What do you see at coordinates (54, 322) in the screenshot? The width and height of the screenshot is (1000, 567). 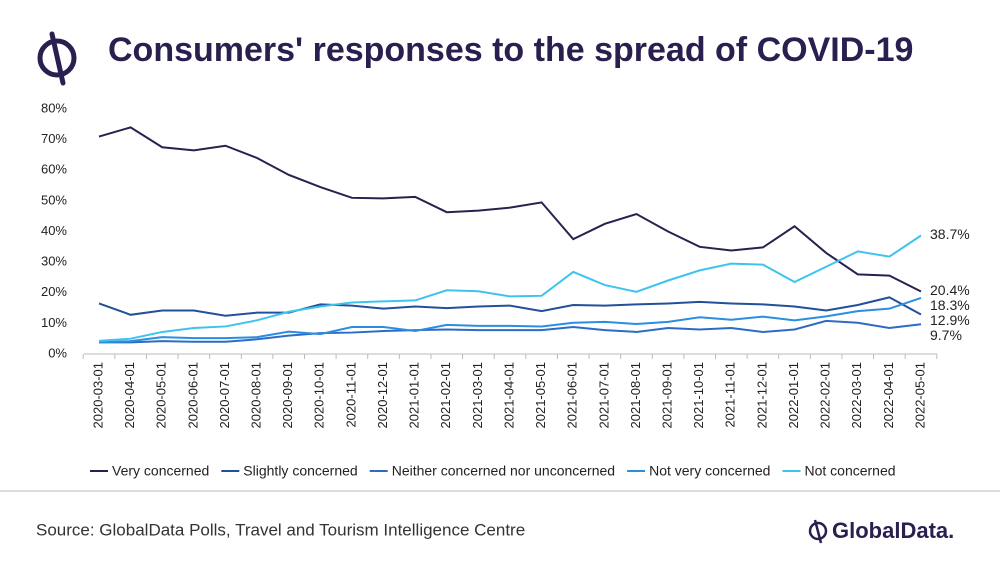 I see `y-tick-label: 10%` at bounding box center [54, 322].